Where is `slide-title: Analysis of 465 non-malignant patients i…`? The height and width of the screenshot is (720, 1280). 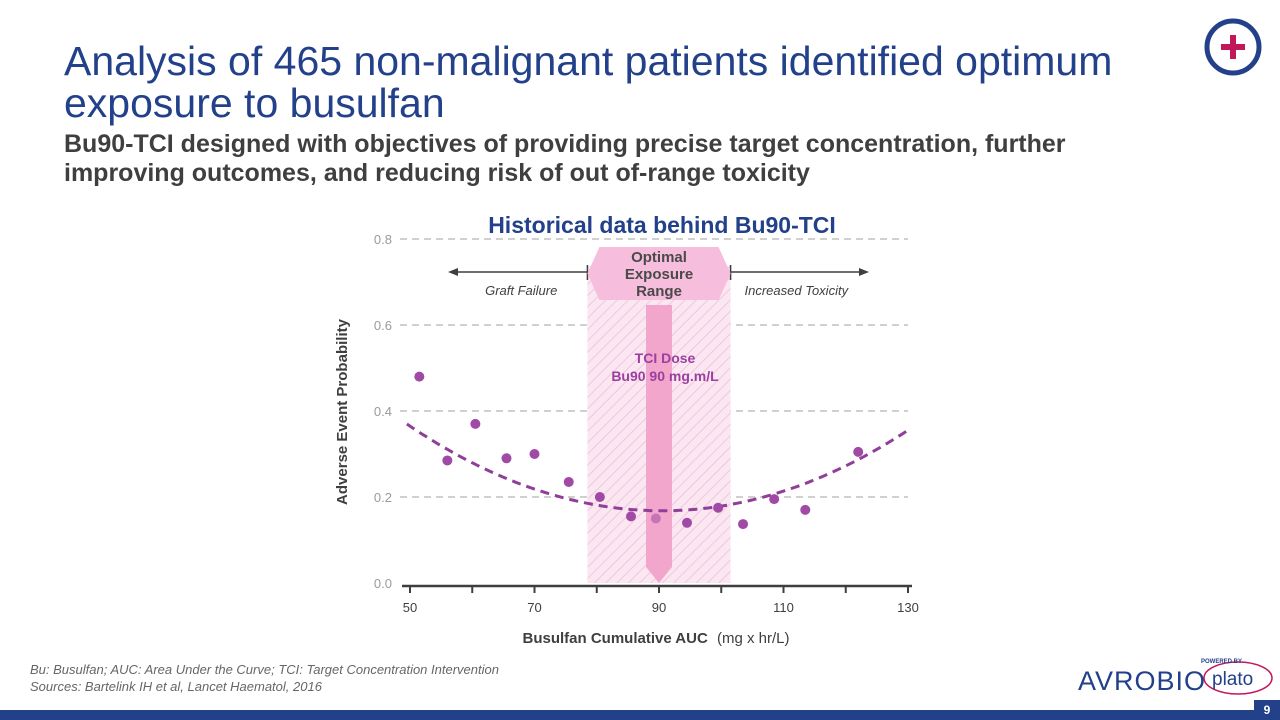
slide-title: Analysis of 465 non-malignant patients i… is located at coordinates (588, 82).